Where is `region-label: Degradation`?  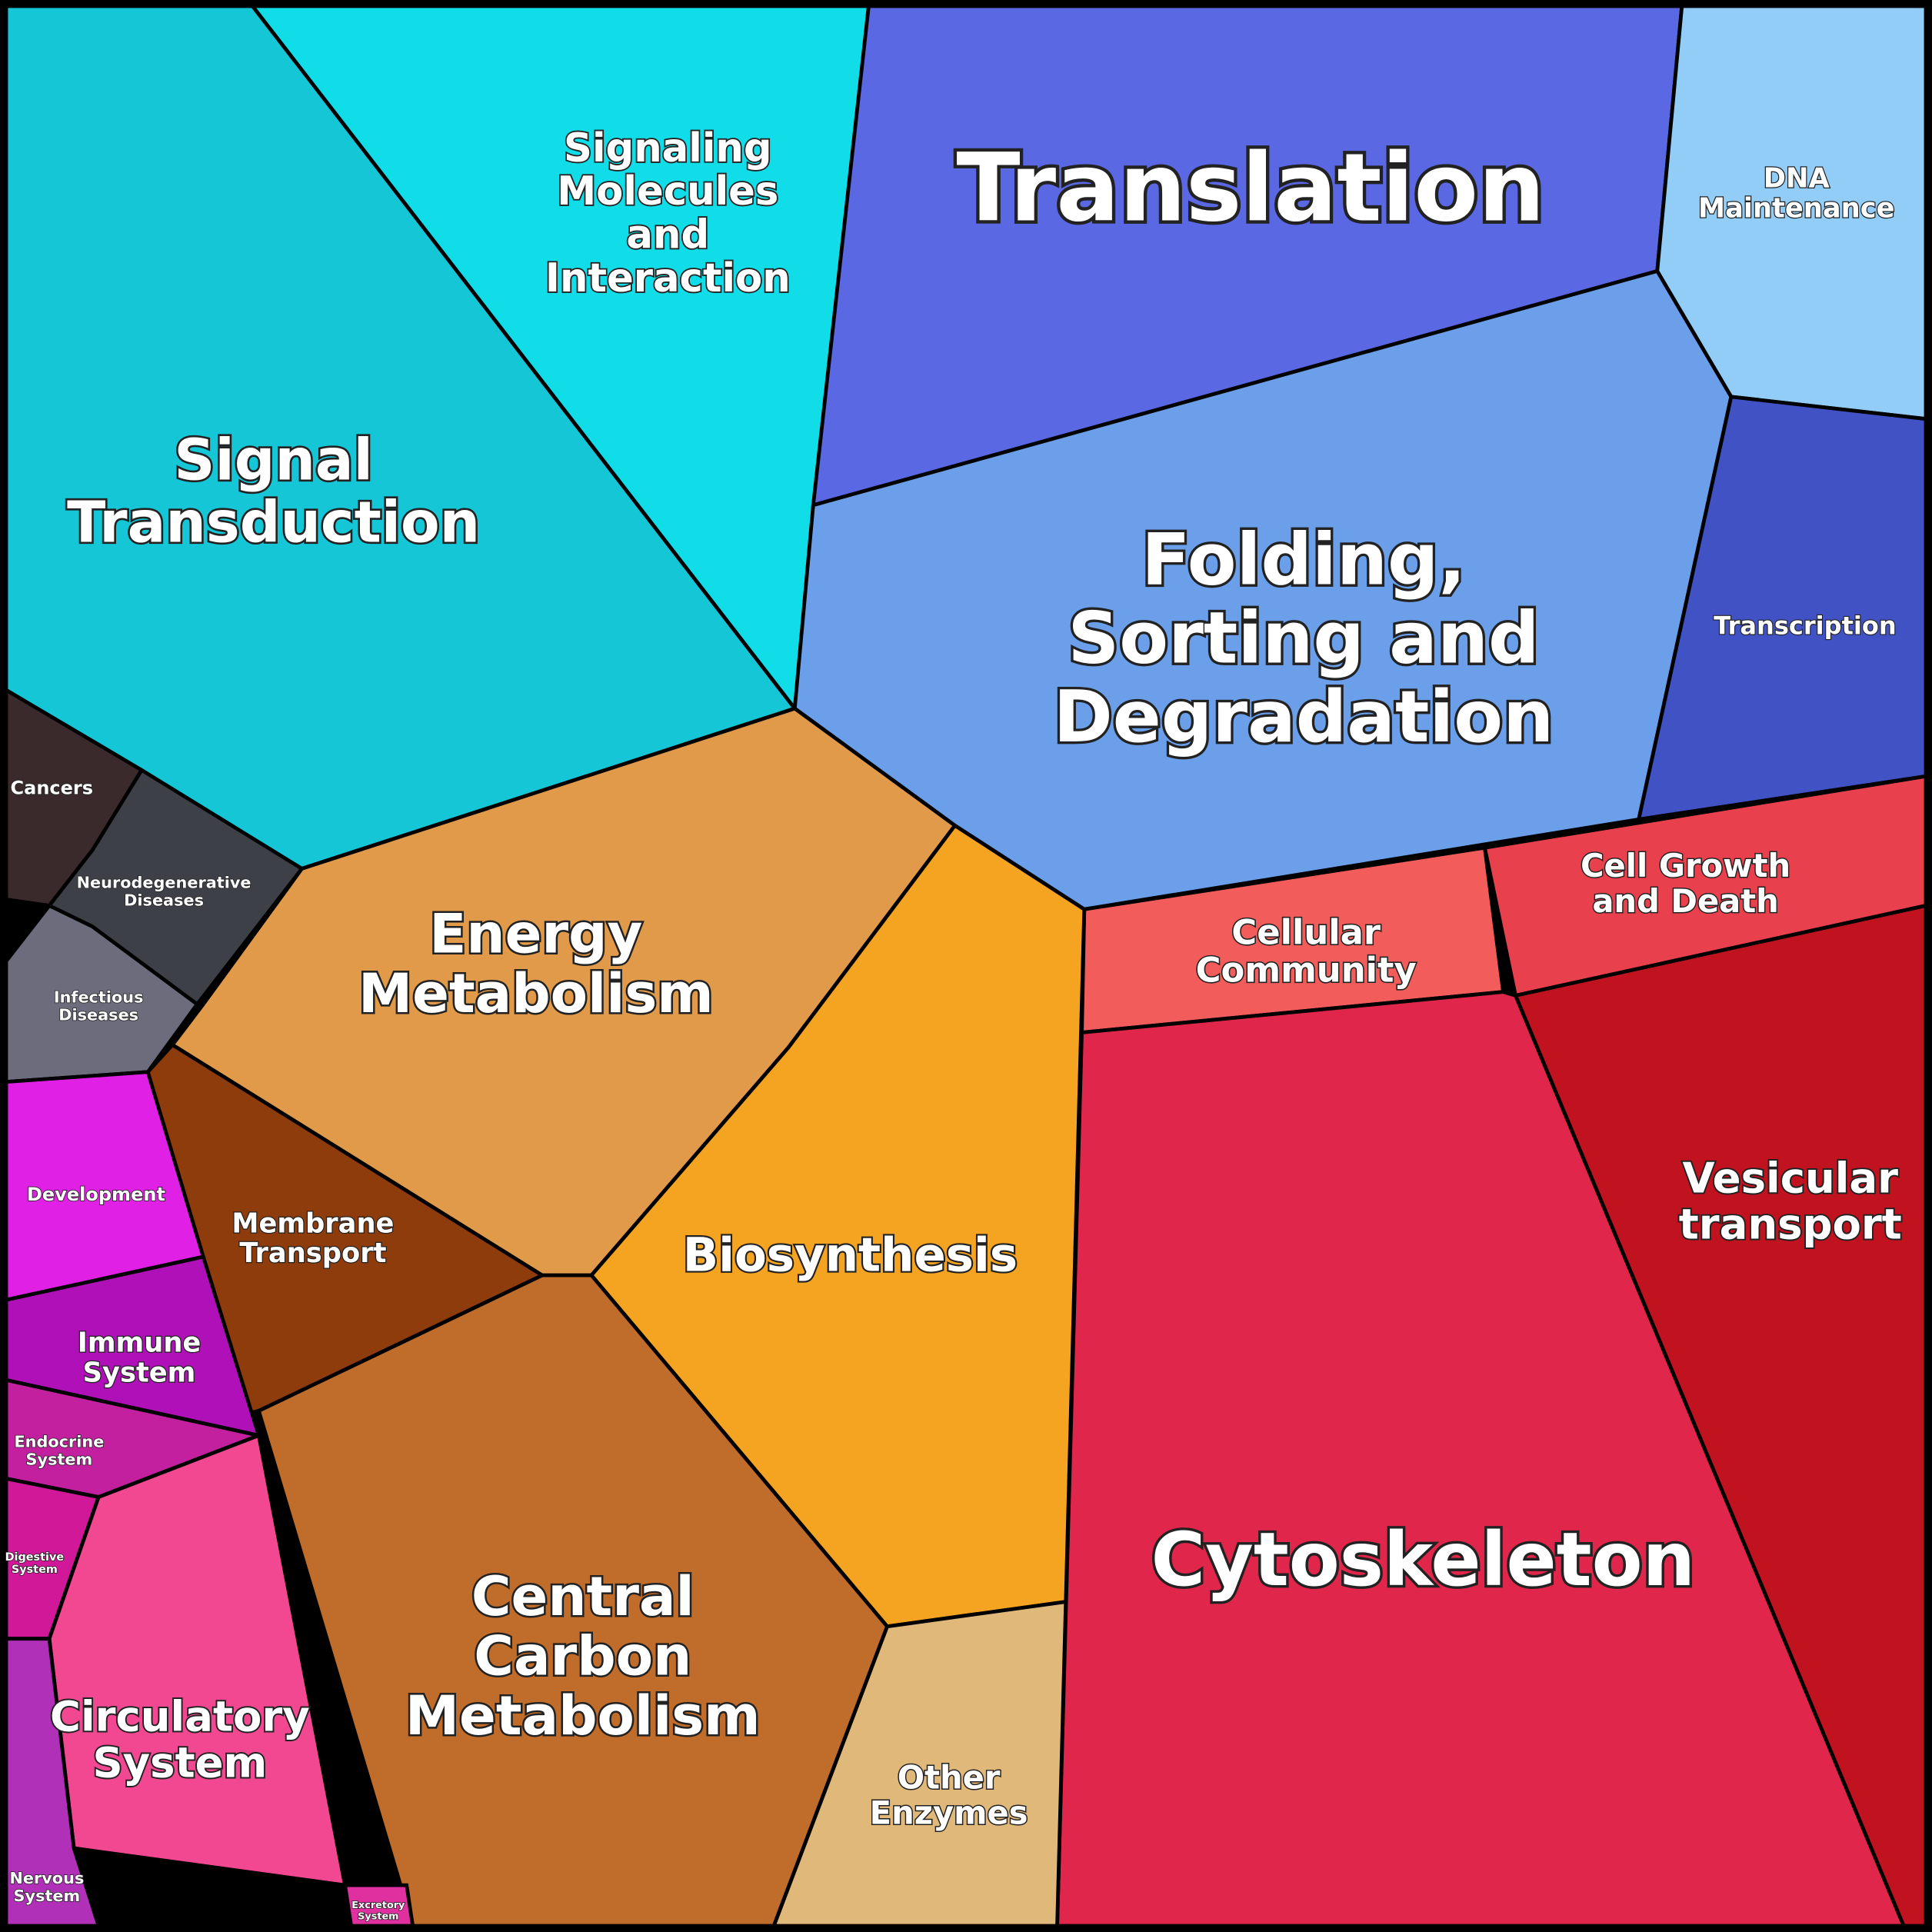
region-label: Degradation is located at coordinates (1304, 716).